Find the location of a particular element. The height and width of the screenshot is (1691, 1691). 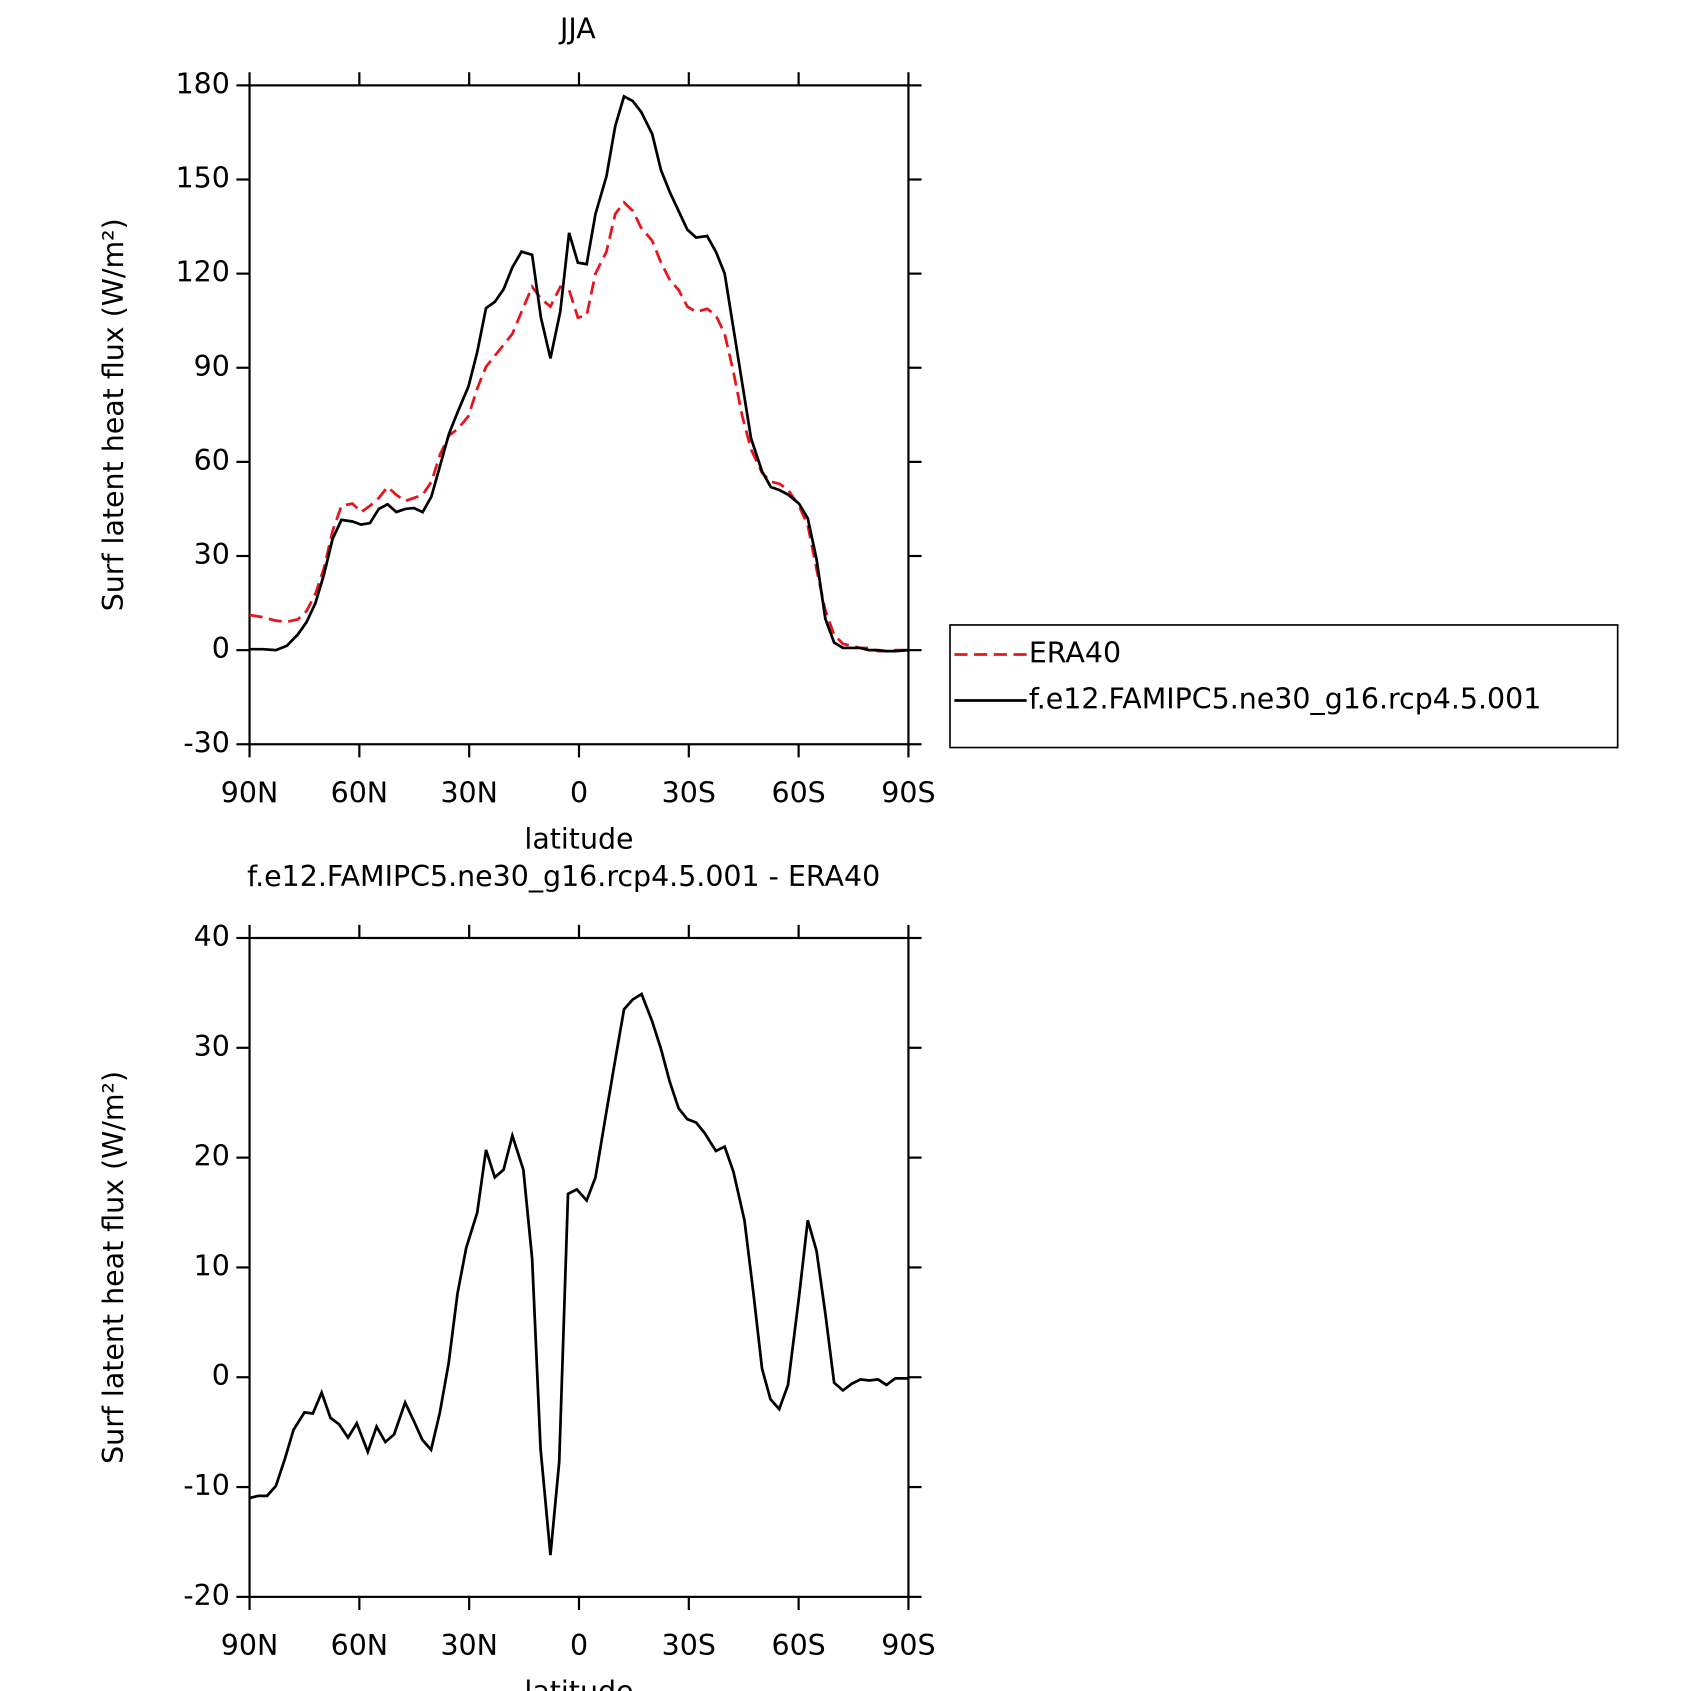

y-tick-label: 10 is located at coordinates (212, 1265).